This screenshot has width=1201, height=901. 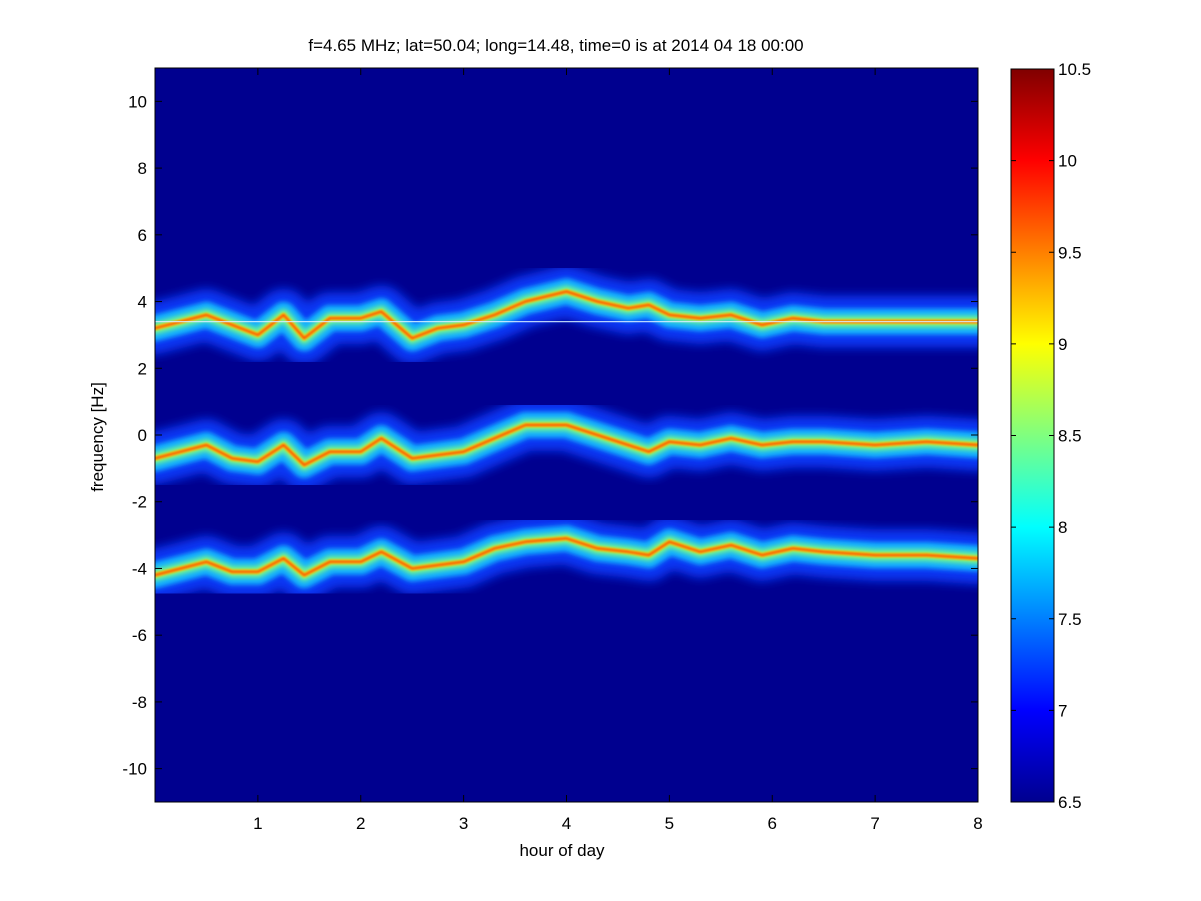 I want to click on colorbar-gradient, so click(x=1032, y=435).